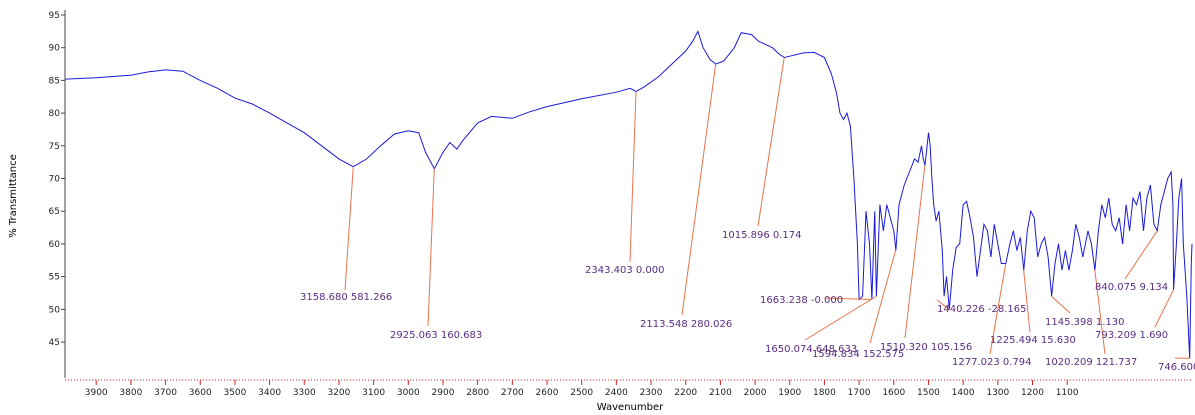  What do you see at coordinates (893, 393) in the screenshot?
I see `x-tick-label: 1600` at bounding box center [893, 393].